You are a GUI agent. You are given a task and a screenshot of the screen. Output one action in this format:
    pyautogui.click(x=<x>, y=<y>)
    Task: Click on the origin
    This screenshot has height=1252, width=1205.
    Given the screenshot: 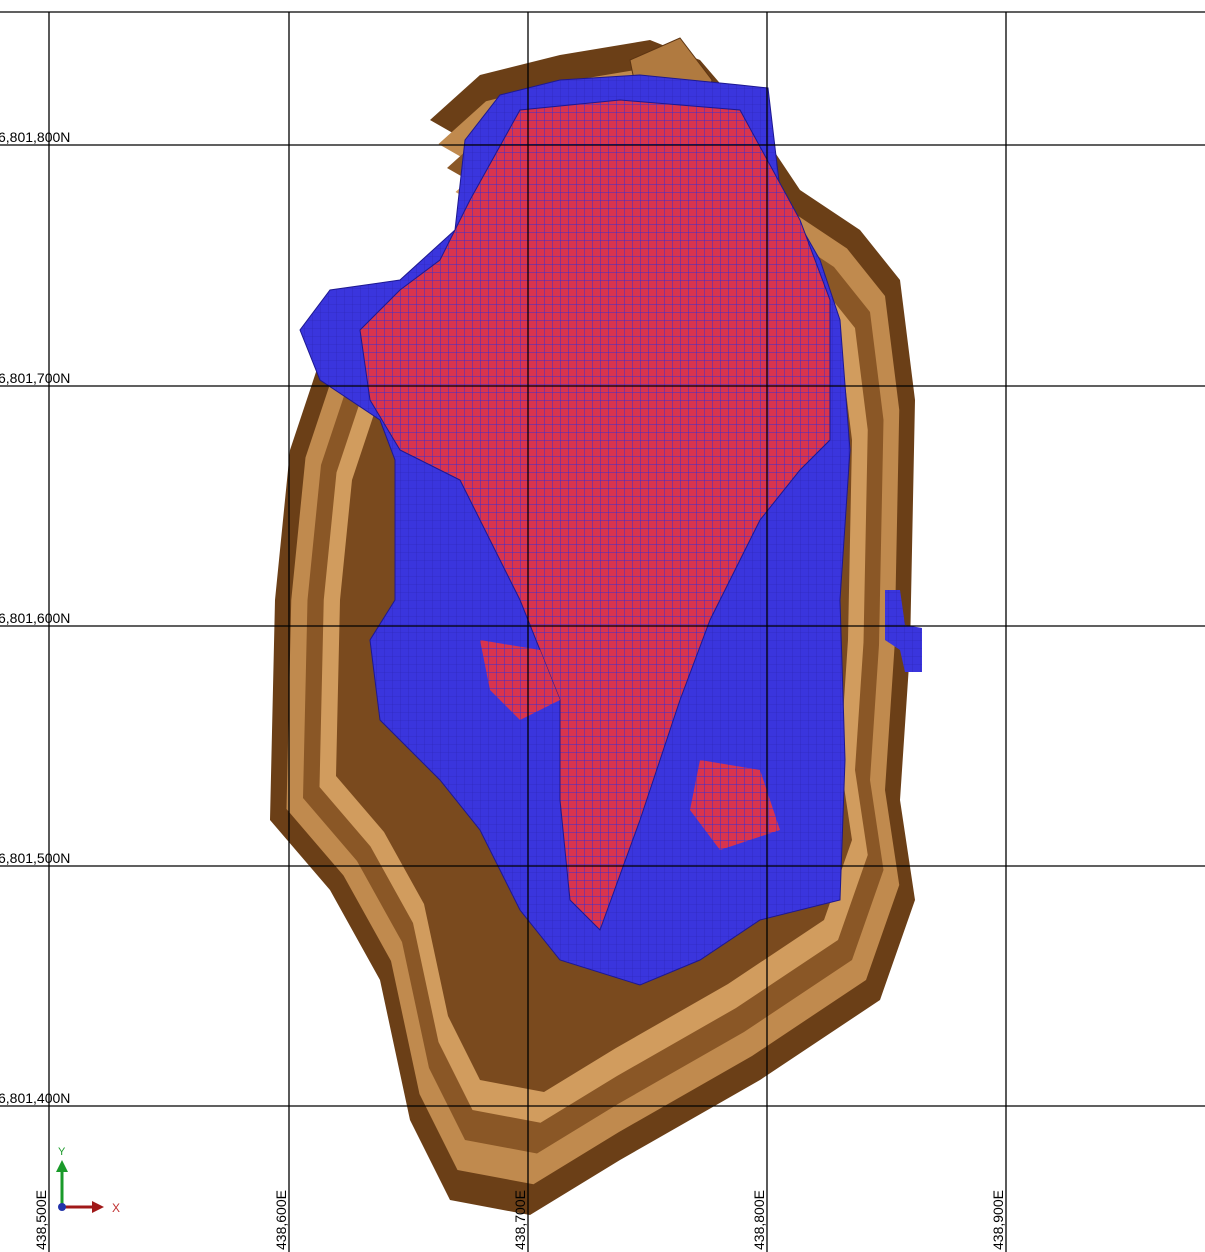 What is the action you would take?
    pyautogui.click(x=62, y=1207)
    